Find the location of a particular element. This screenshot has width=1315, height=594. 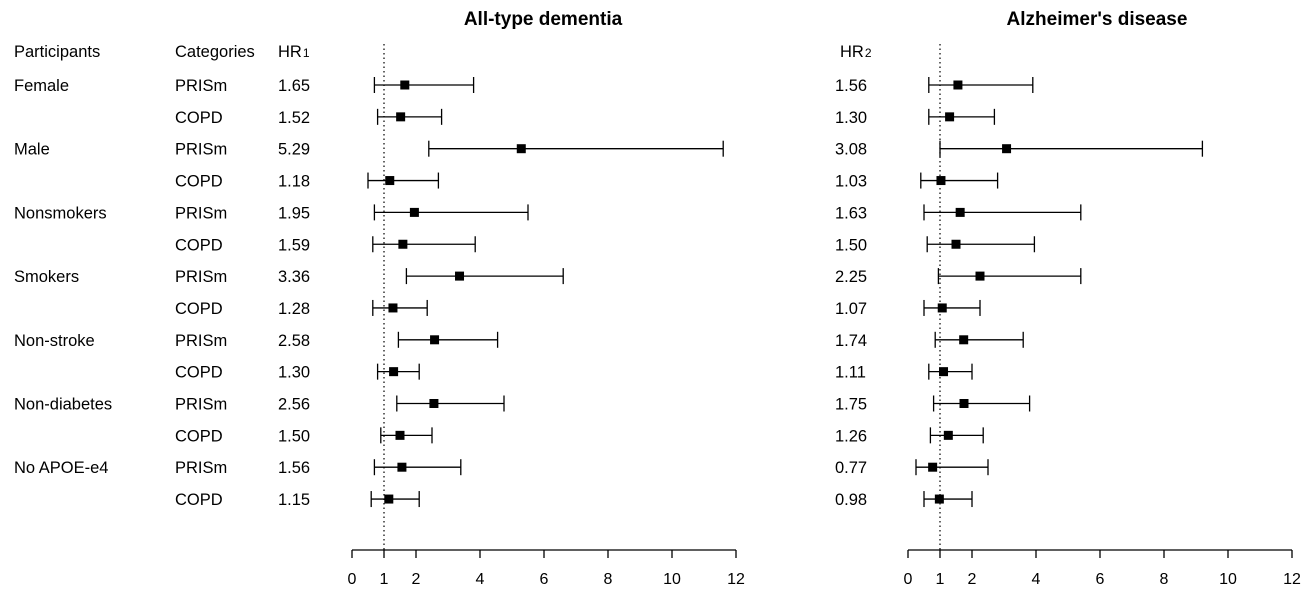

x-tick-label-alzheimers: 1 is located at coordinates (940, 579).